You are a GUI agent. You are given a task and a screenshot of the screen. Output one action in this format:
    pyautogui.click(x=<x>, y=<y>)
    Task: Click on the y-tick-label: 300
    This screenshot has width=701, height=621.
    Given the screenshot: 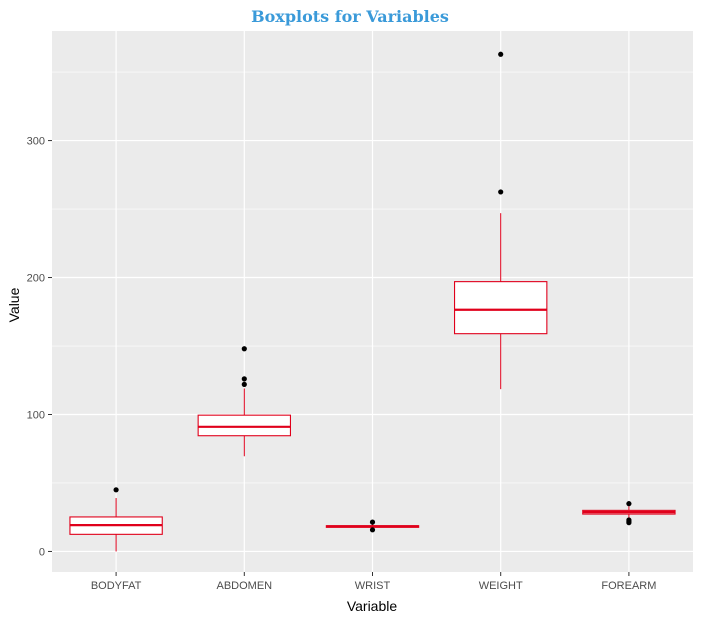 What is the action you would take?
    pyautogui.click(x=36, y=142)
    